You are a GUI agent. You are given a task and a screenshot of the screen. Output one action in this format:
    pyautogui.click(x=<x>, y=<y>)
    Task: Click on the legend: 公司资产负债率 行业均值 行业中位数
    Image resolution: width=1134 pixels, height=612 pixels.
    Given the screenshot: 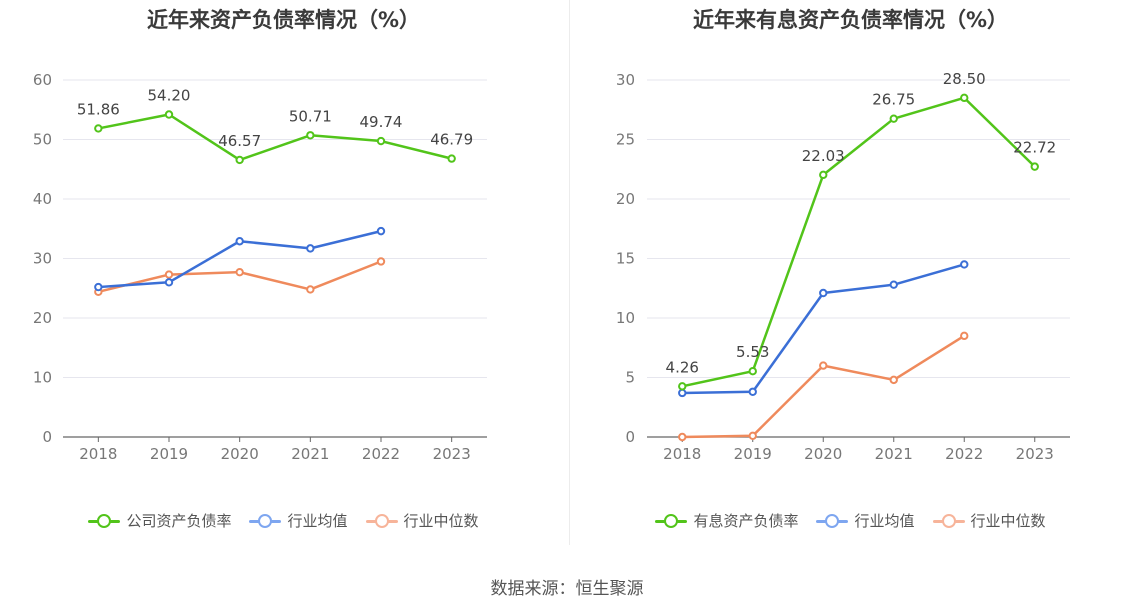 What is the action you would take?
    pyautogui.click(x=283, y=520)
    